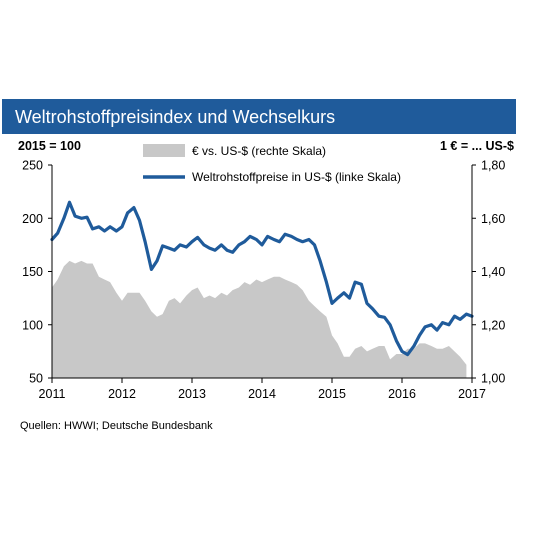 The image size is (540, 540). Describe the element at coordinates (493, 272) in the screenshot. I see `right-tick-label: 1,40` at that location.